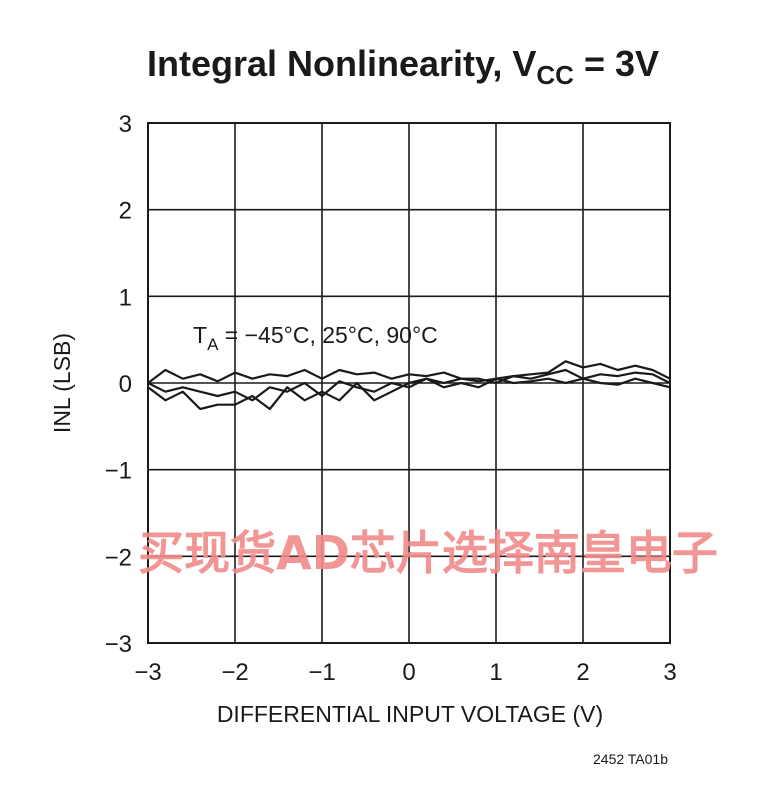  What do you see at coordinates (408, 672) in the screenshot?
I see `x-tick-label: 0` at bounding box center [408, 672].